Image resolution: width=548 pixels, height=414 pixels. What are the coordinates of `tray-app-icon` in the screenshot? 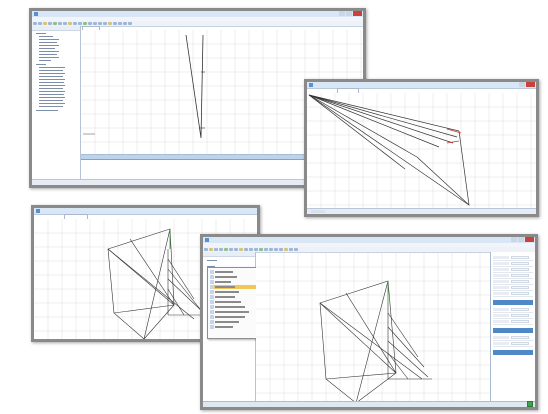 It's located at (530, 404).